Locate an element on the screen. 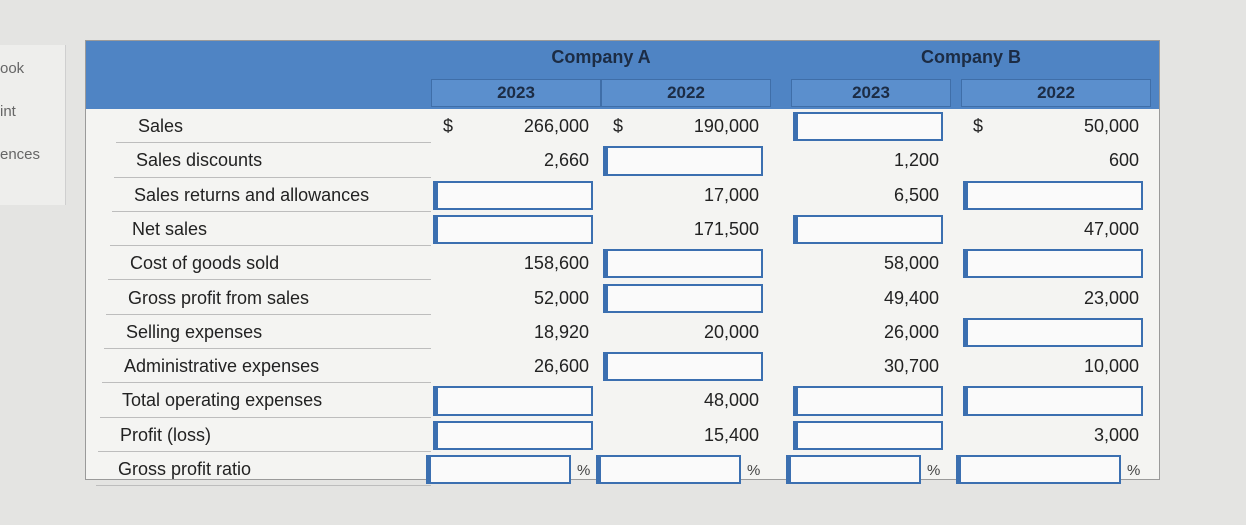  row-label: Gross profit from sales is located at coordinates (268, 298).